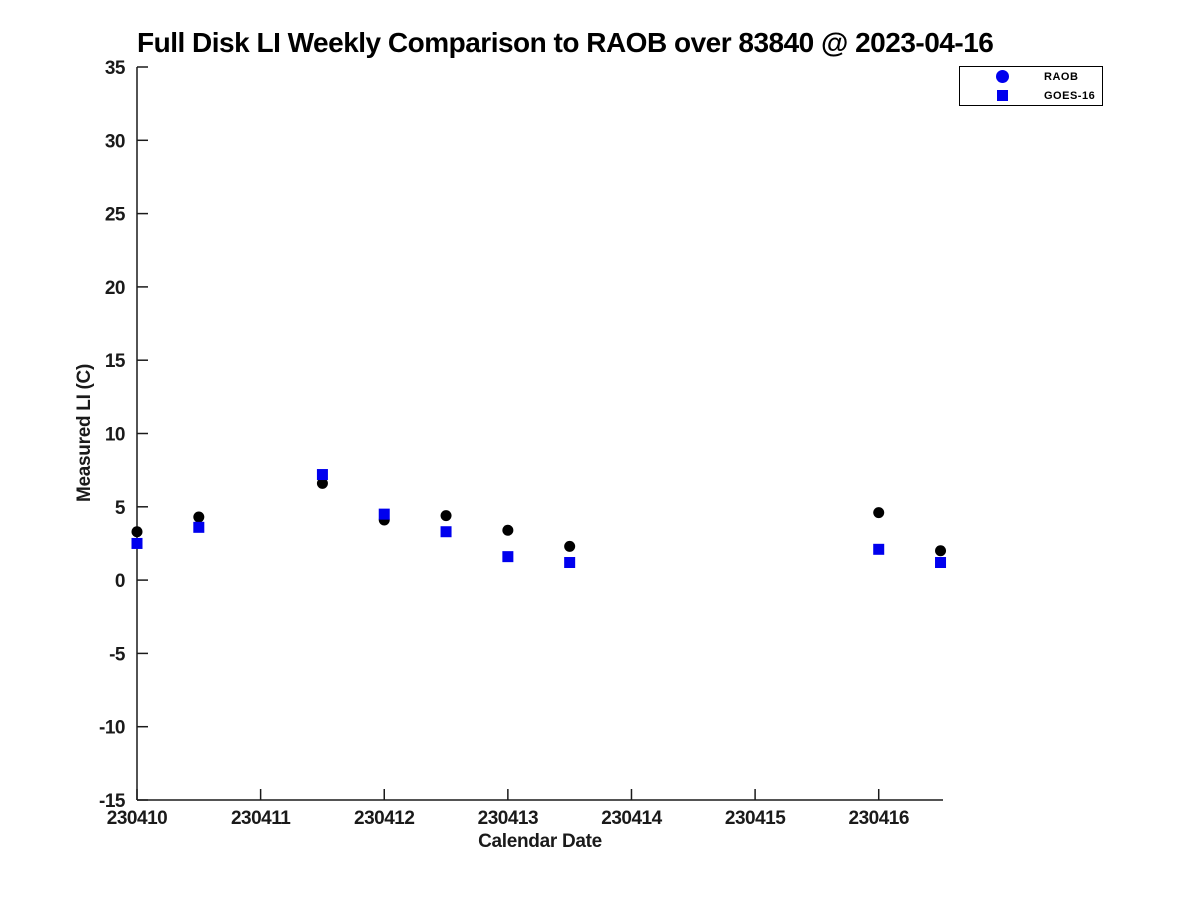  What do you see at coordinates (112, 801) in the screenshot?
I see `y-tick-label: -15` at bounding box center [112, 801].